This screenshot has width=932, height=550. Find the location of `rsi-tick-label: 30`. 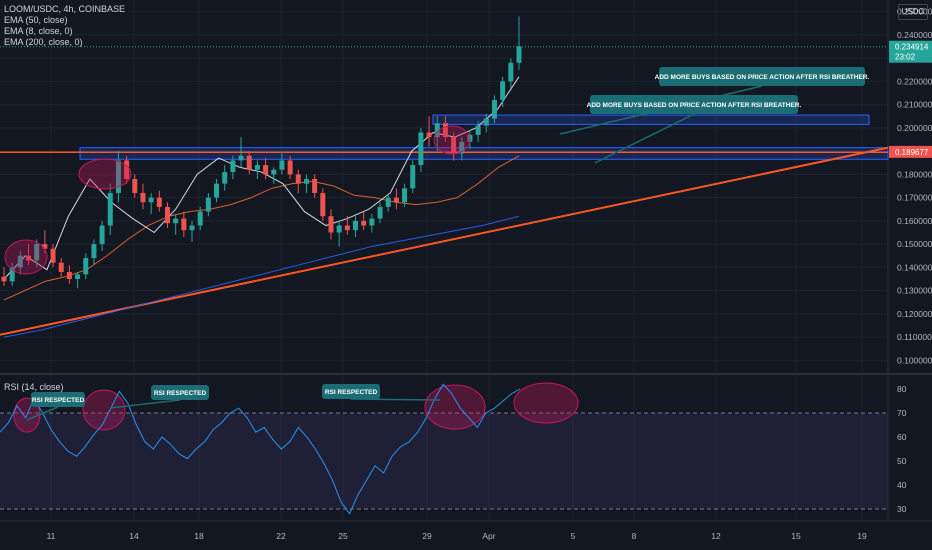

rsi-tick-label: 30 is located at coordinates (902, 509).